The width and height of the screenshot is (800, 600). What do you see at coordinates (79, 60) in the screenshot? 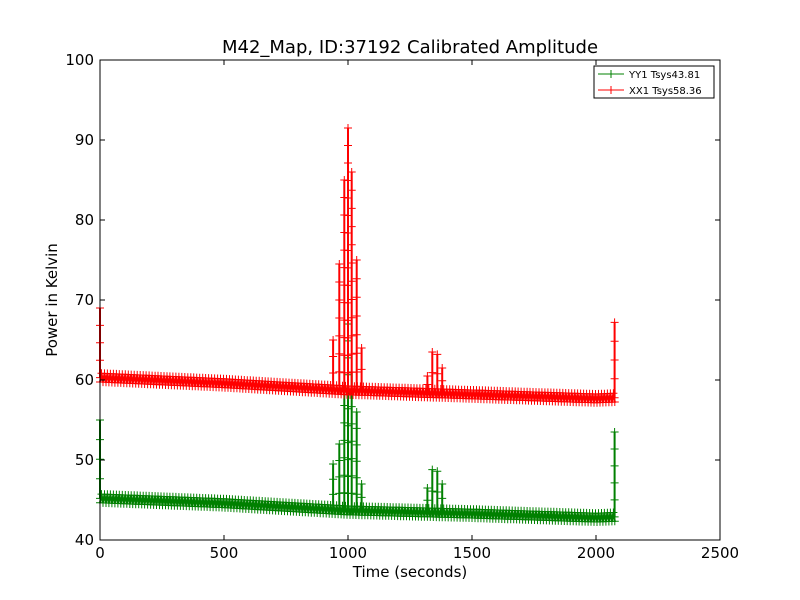
I see `y-tick-label: 100` at bounding box center [79, 60].